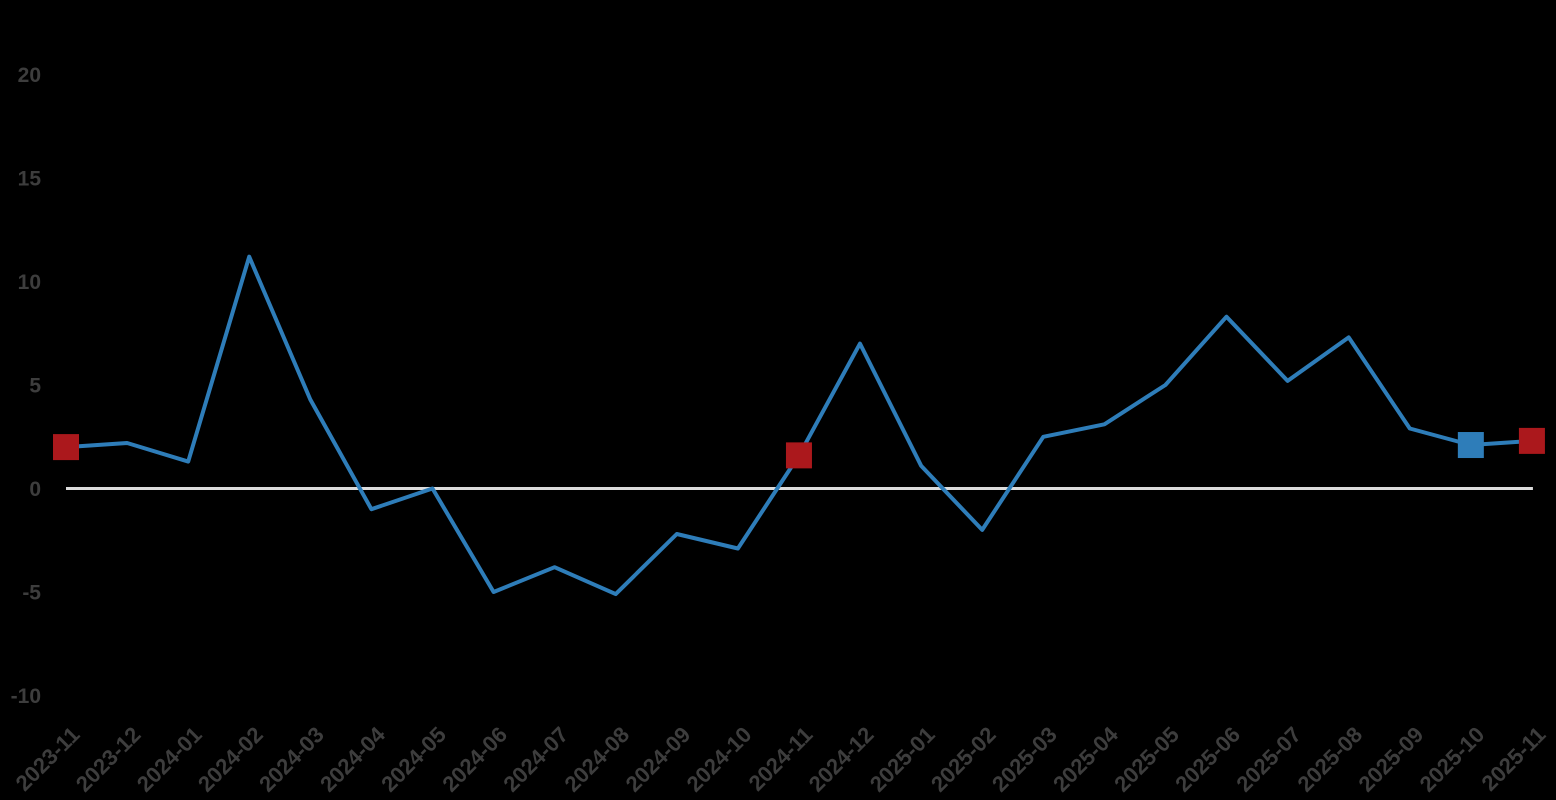 The width and height of the screenshot is (1556, 800). I want to click on x-axis-tick-label: 2025-11, so click(1514, 759).